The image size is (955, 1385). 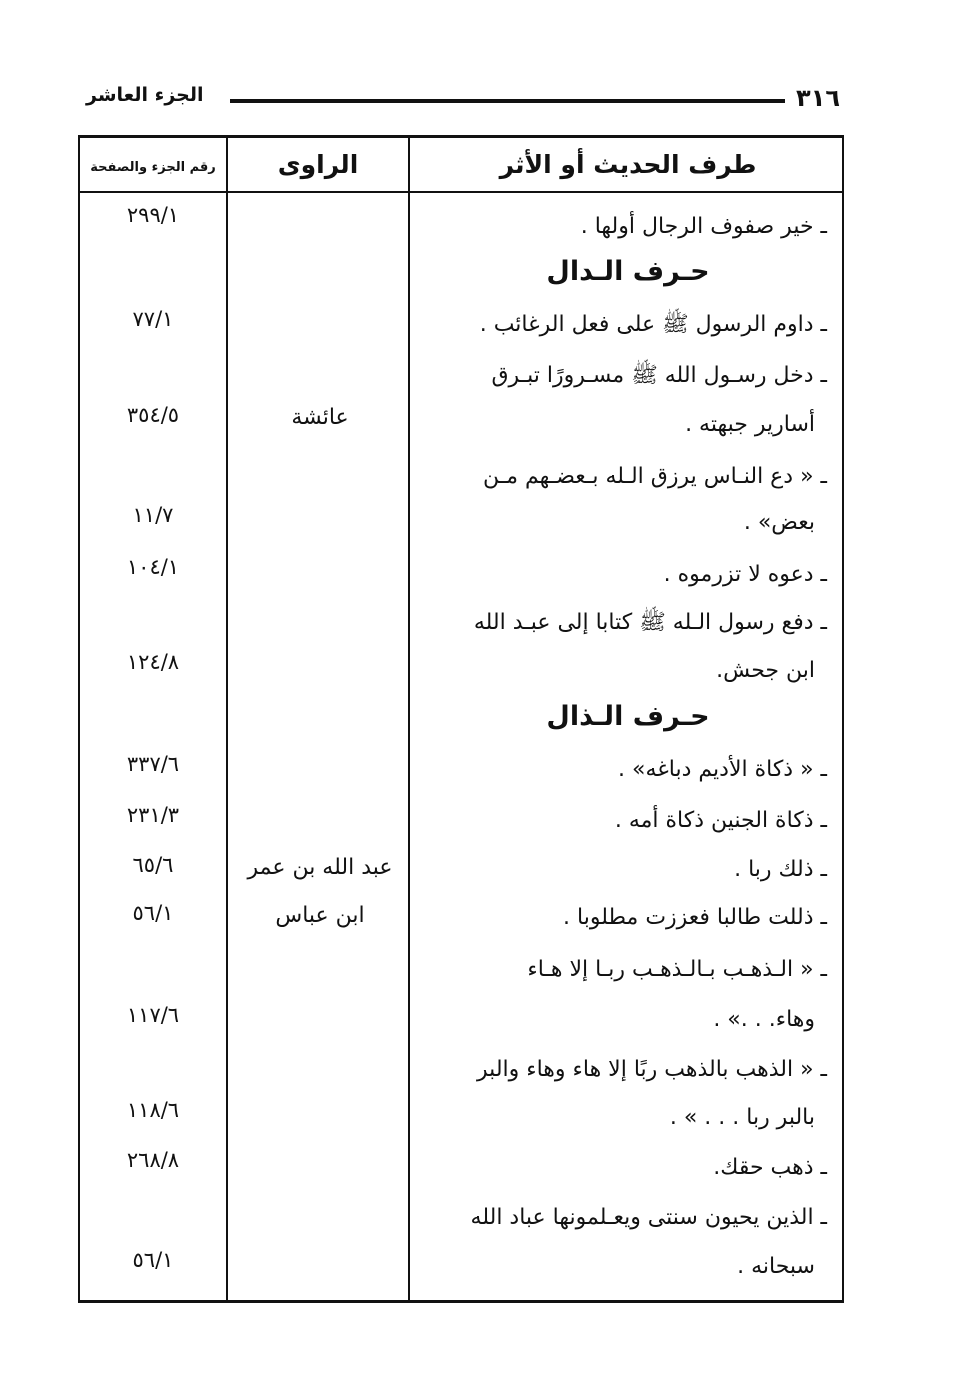 I want to click on reference: ٣٣٧/٦, so click(x=153, y=764).